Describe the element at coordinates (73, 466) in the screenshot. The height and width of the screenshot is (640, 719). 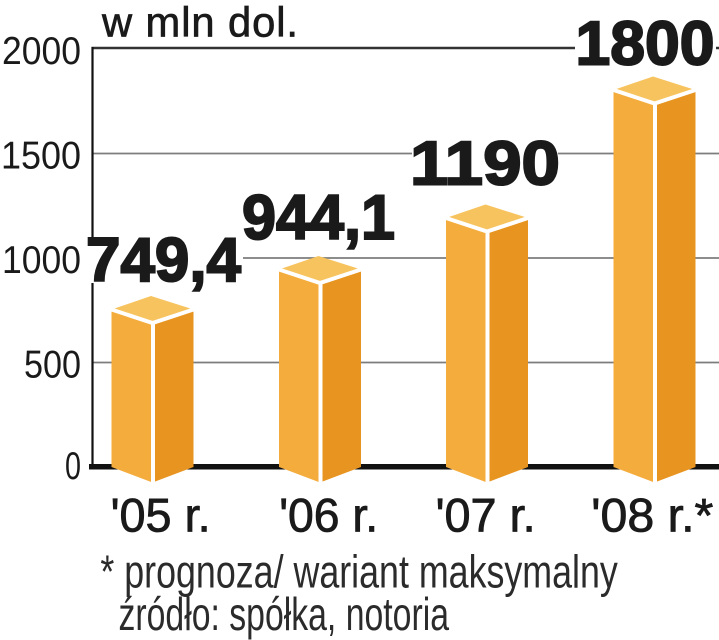
I see `svg-text: 0` at that location.